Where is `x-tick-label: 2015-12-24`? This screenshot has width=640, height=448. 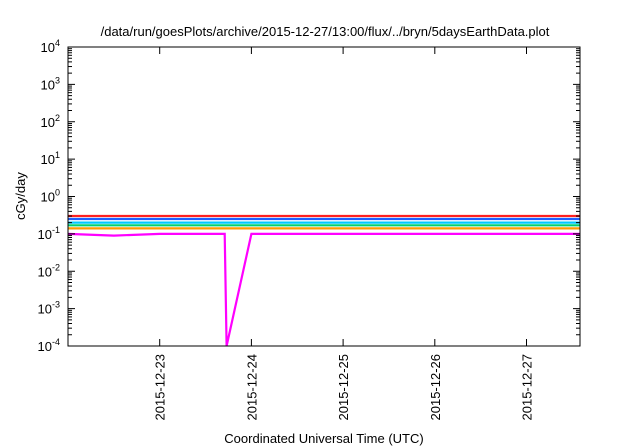
x-tick-label: 2015-12-24 is located at coordinates (251, 387).